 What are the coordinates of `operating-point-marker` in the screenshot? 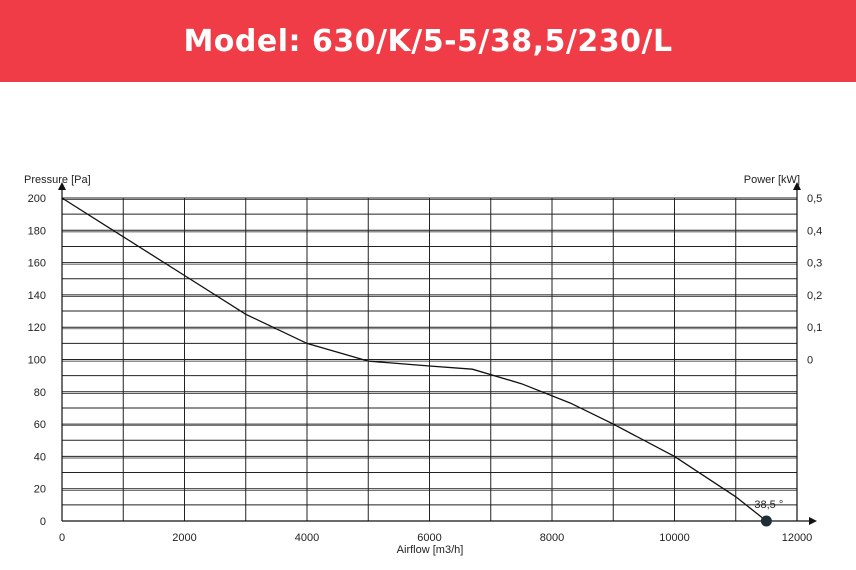 It's located at (766, 521).